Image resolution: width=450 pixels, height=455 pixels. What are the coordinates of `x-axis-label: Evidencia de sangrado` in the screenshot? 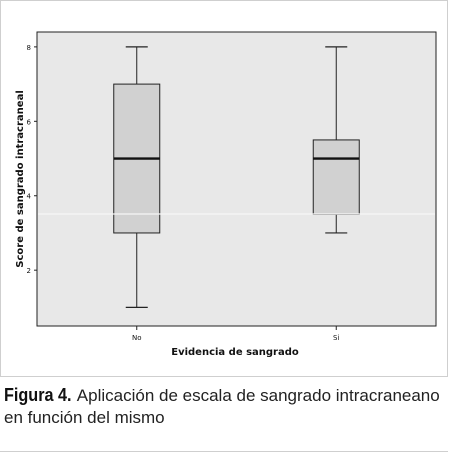 It's located at (235, 352).